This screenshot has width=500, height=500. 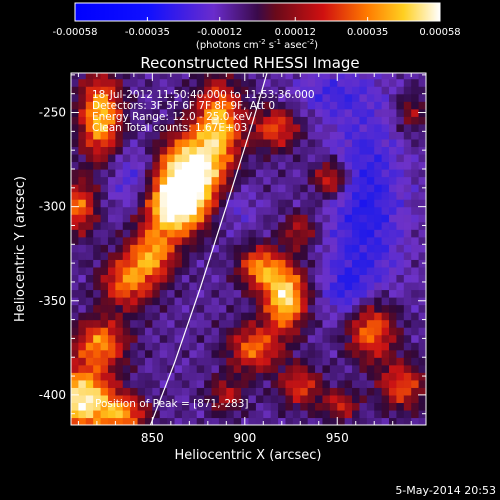 What do you see at coordinates (172, 404) in the screenshot?
I see `peak-position-text: Position of Peak = [871,-283]` at bounding box center [172, 404].